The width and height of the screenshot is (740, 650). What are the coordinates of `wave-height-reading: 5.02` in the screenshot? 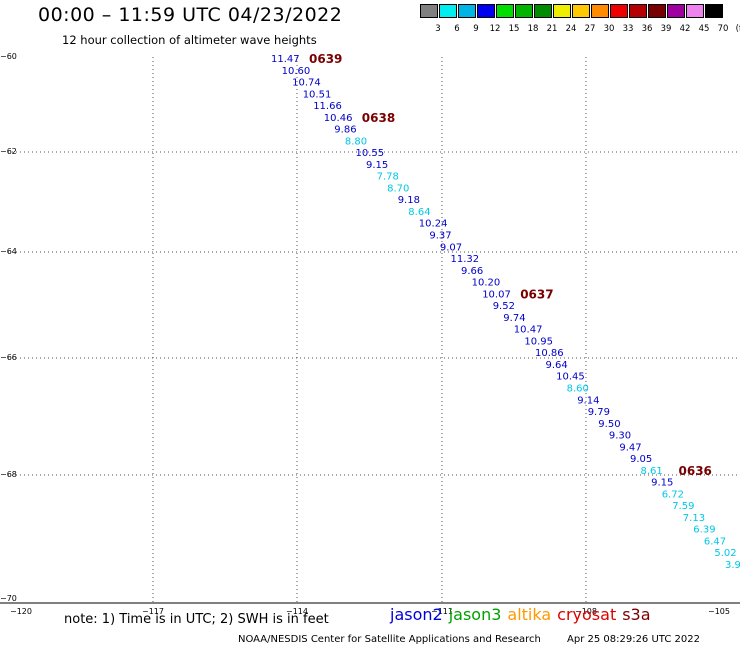 It's located at (725, 553).